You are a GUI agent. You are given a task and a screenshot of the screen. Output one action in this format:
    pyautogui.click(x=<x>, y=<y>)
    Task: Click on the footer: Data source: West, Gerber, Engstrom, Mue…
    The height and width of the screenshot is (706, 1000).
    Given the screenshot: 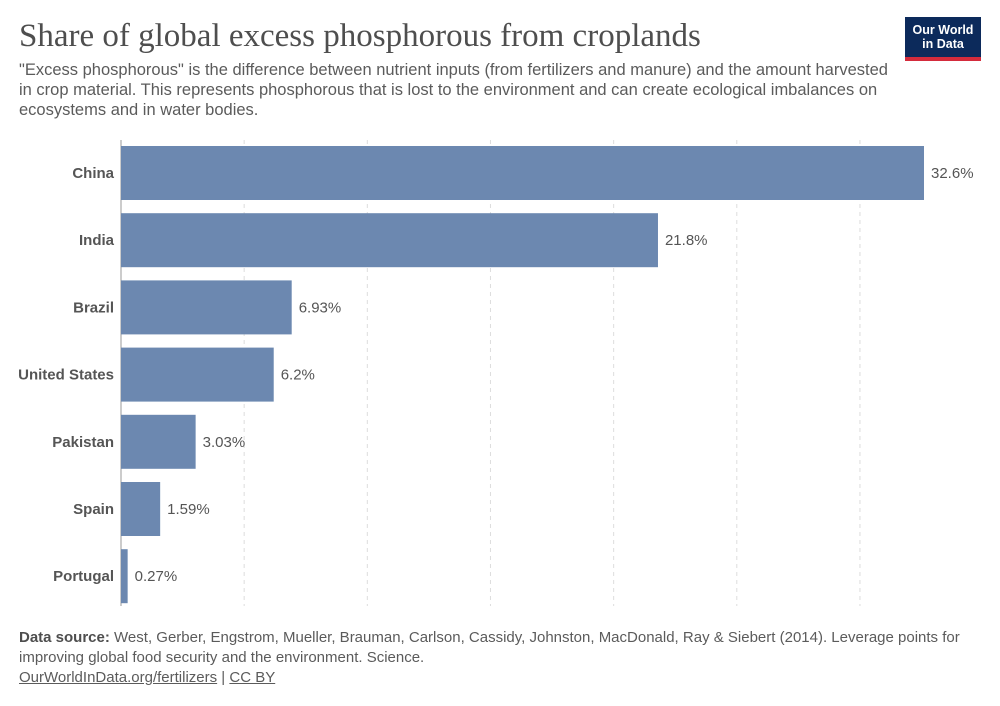 What is the action you would take?
    pyautogui.click(x=499, y=658)
    